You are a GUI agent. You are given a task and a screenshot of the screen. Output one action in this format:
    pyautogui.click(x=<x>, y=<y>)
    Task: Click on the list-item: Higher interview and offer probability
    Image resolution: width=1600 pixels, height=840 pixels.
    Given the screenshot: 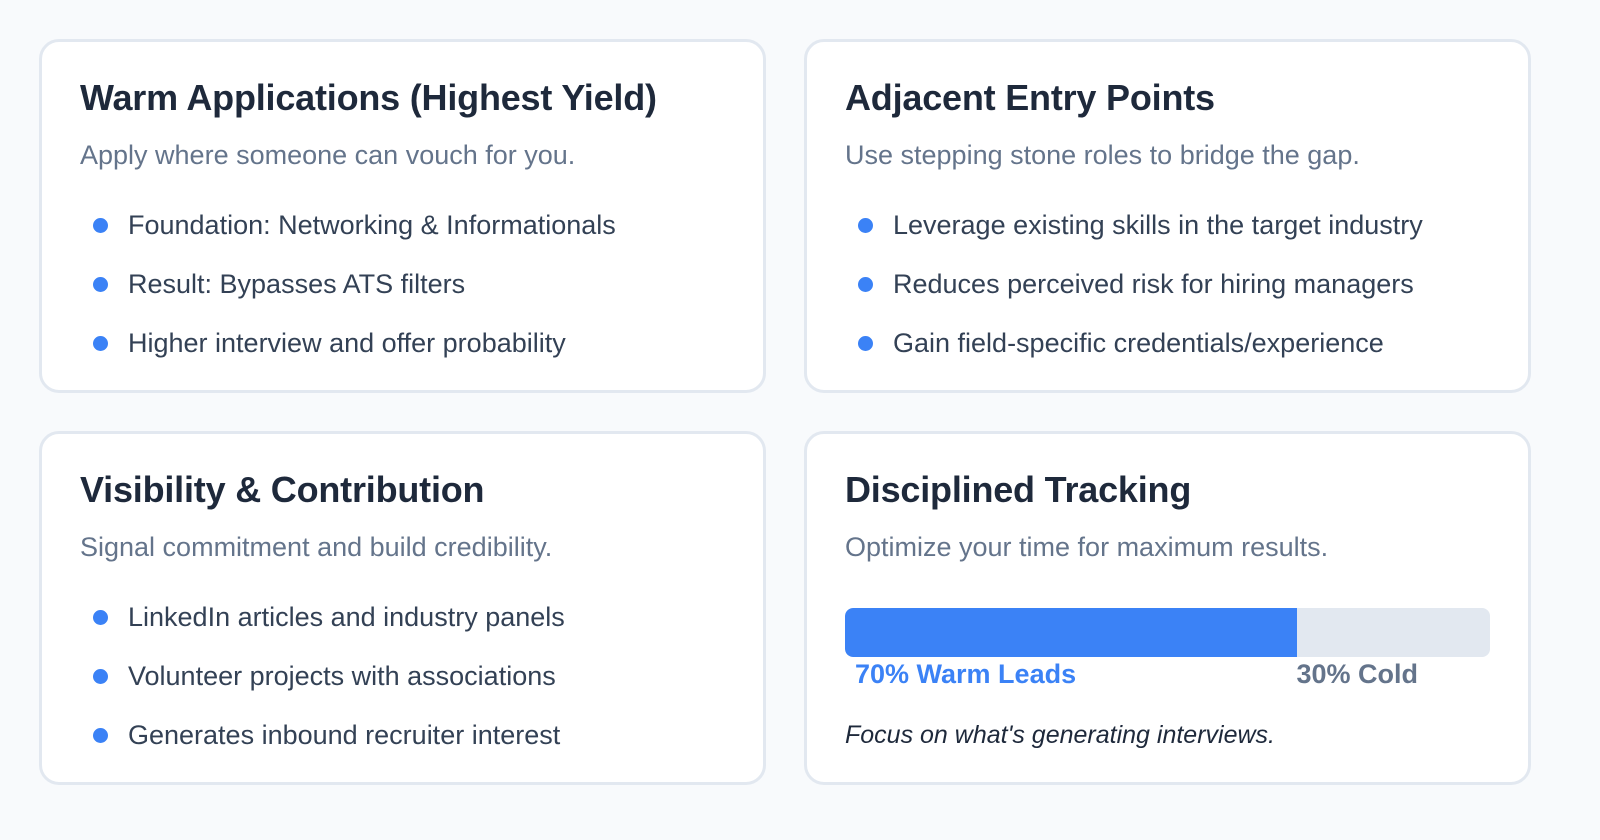 What is the action you would take?
    pyautogui.click(x=402, y=343)
    